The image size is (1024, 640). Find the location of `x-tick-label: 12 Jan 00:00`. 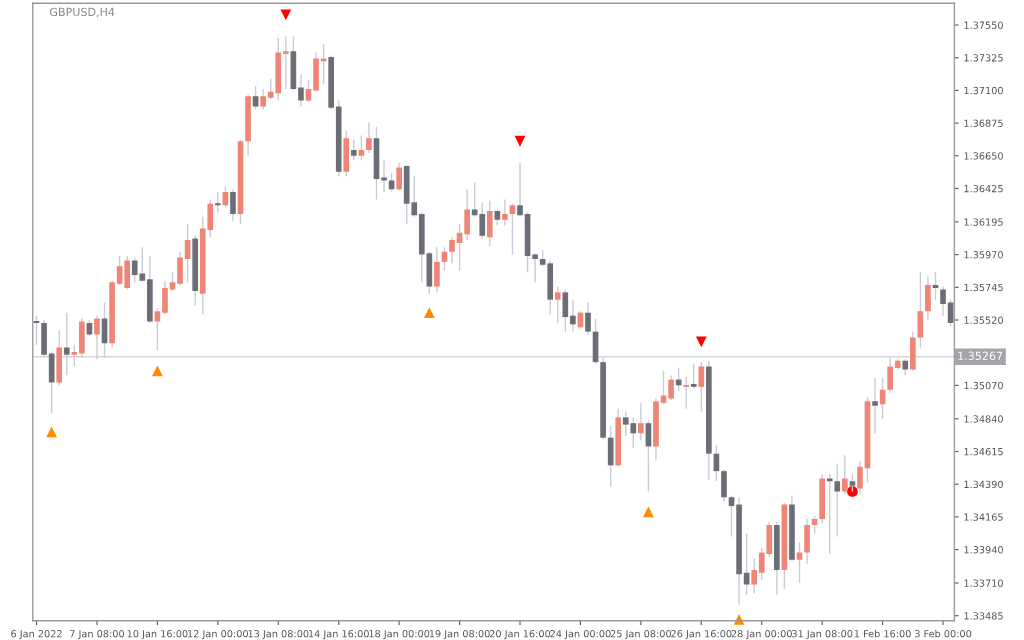

x-tick-label: 12 Jan 00:00 is located at coordinates (218, 635).